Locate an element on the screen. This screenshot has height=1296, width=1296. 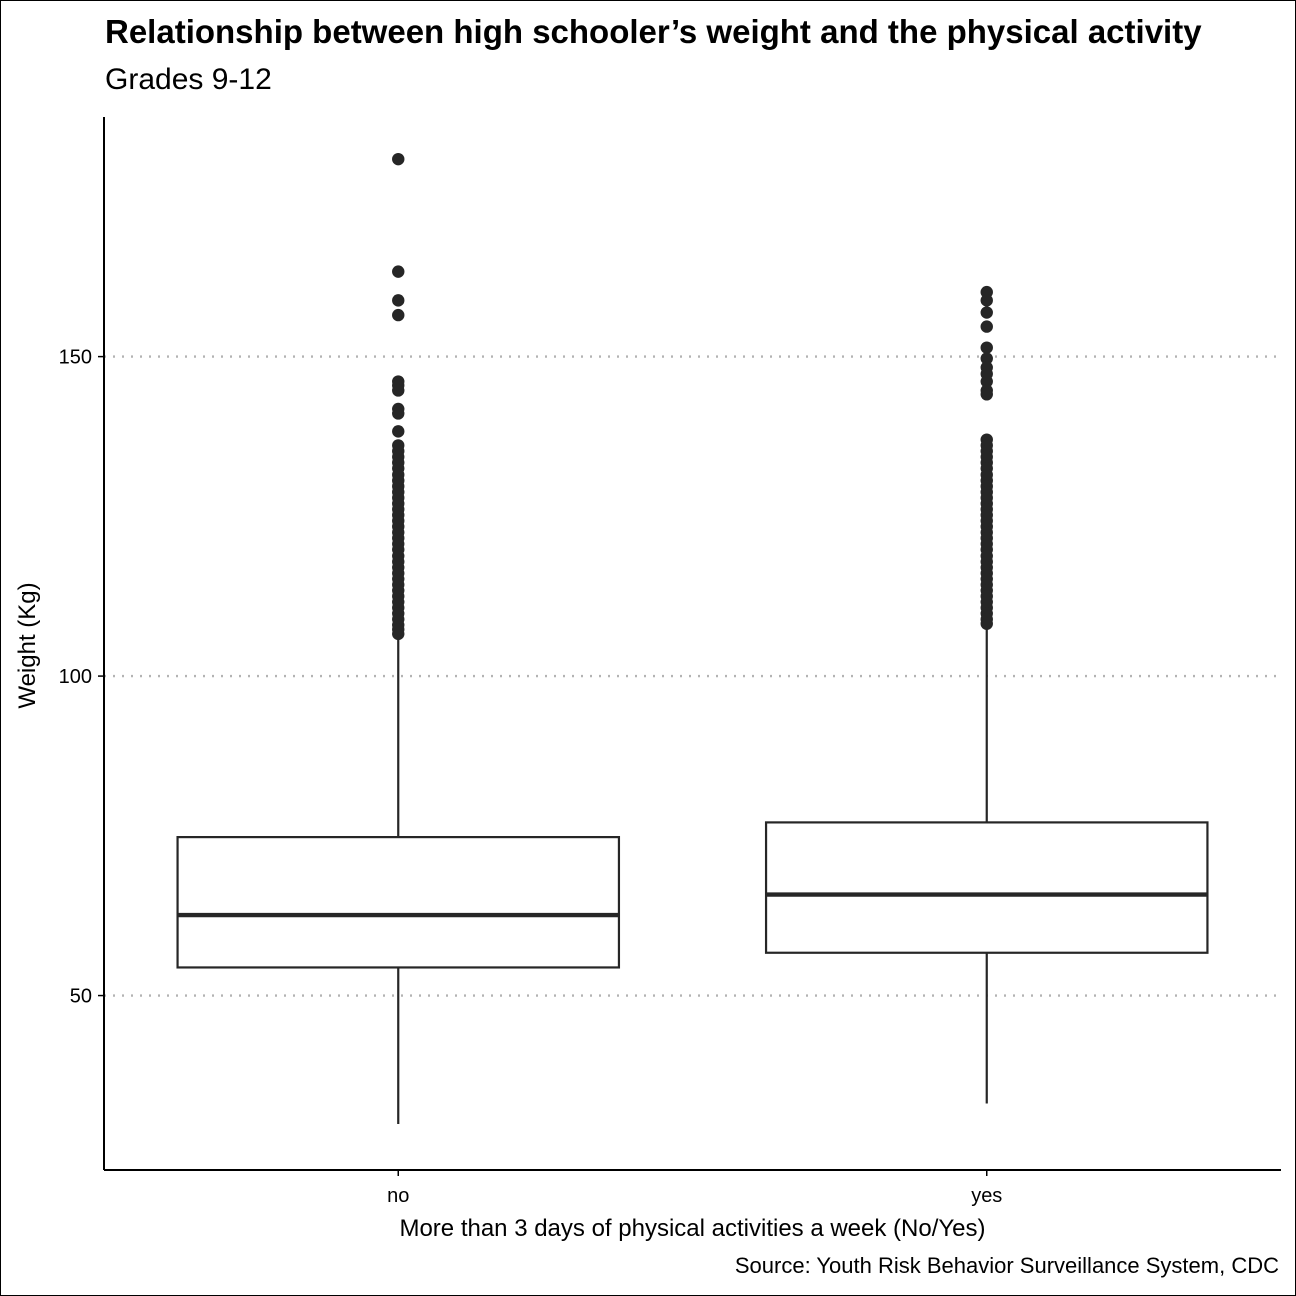
y-tick-label: 50 is located at coordinates (81, 997).